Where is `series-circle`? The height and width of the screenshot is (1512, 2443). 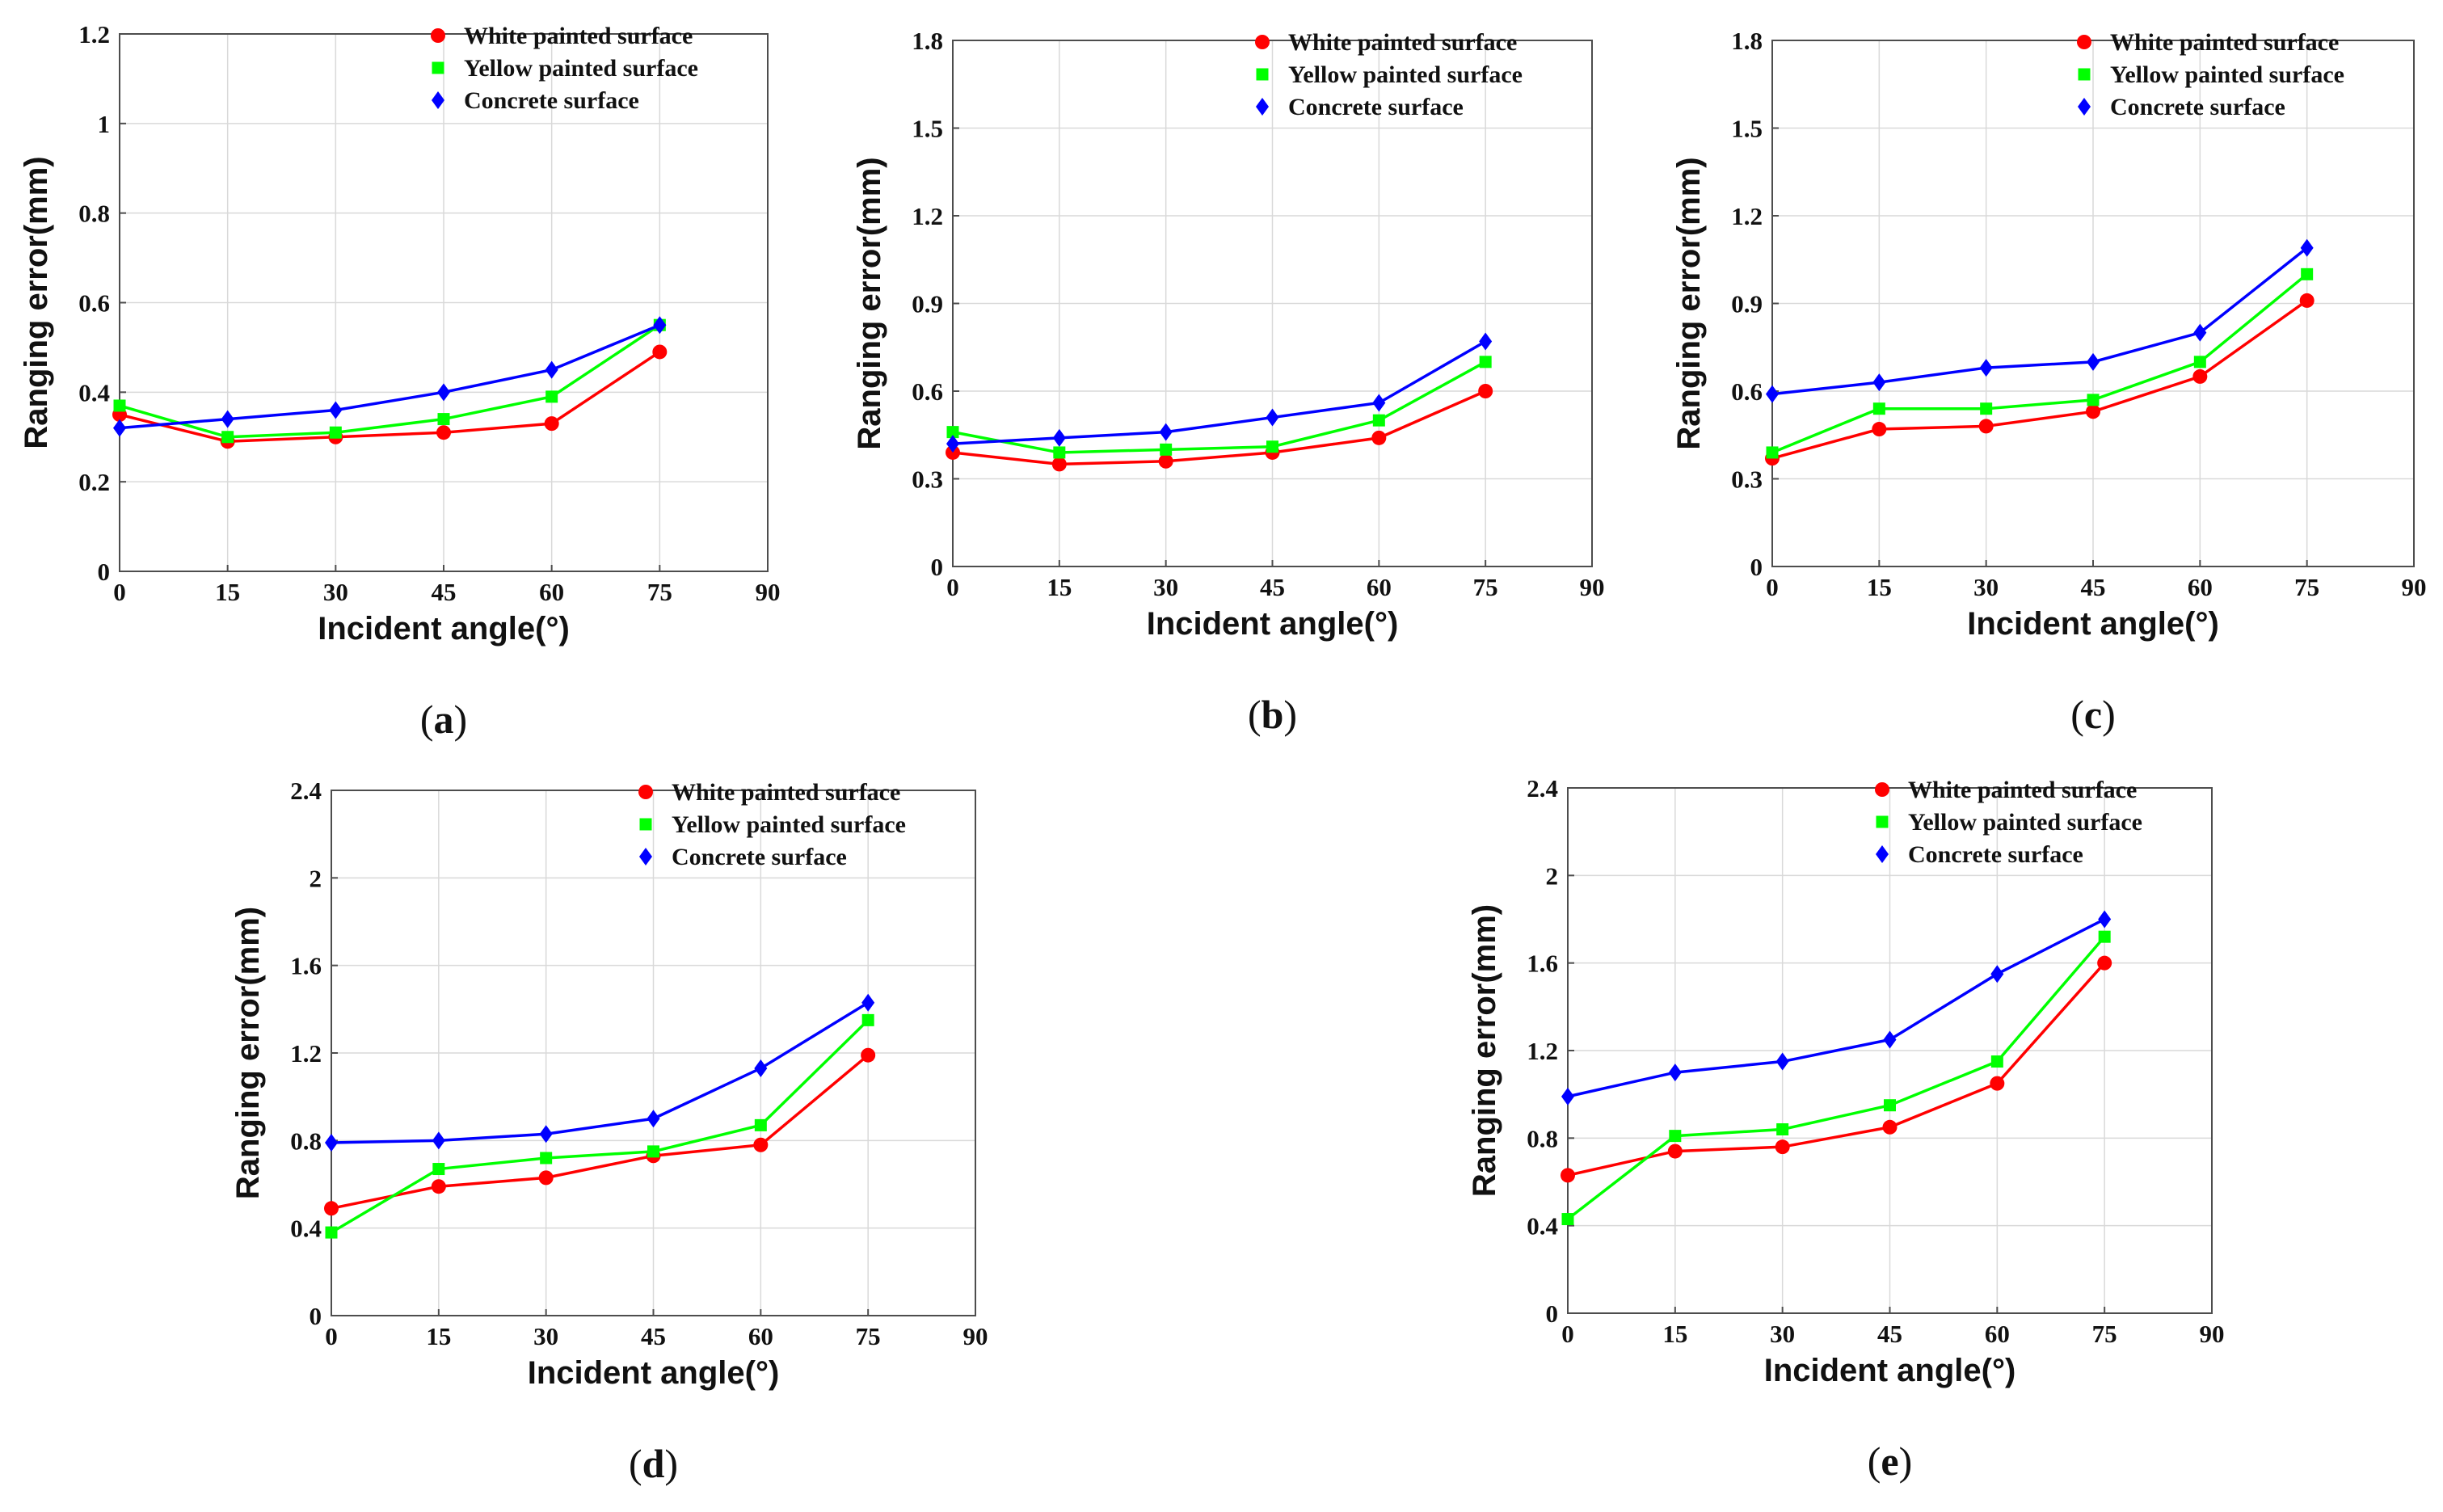
series-circle is located at coordinates (1836, 1069).